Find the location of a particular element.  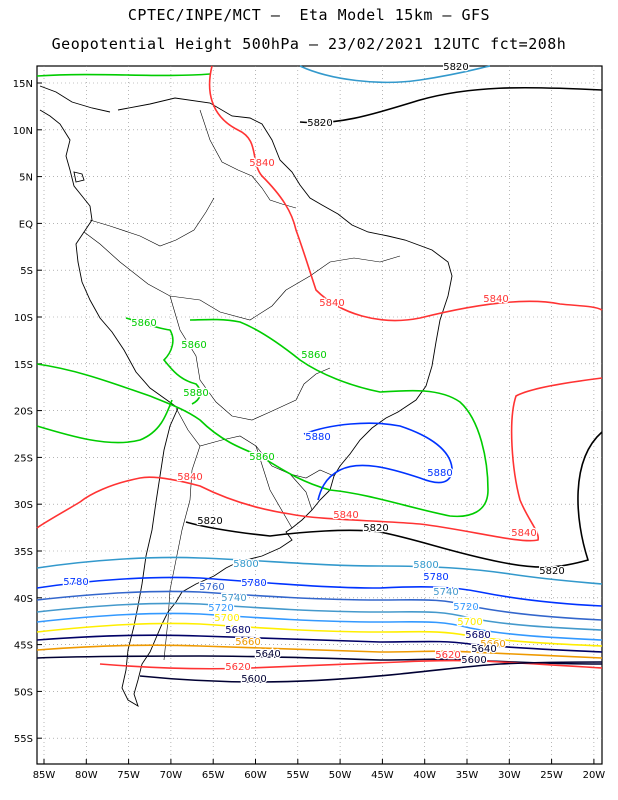

lat-tick-label: 15N is located at coordinates (23, 84).